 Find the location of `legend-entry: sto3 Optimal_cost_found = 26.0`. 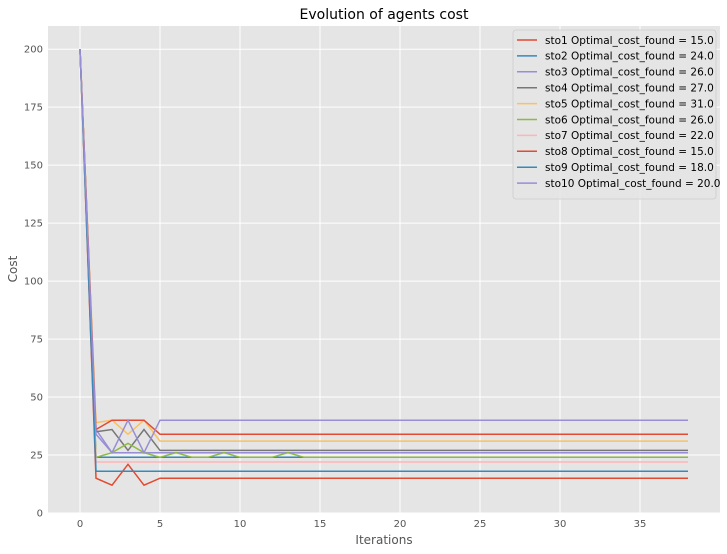

legend-entry: sto3 Optimal_cost_found = 26.0 is located at coordinates (629, 73).